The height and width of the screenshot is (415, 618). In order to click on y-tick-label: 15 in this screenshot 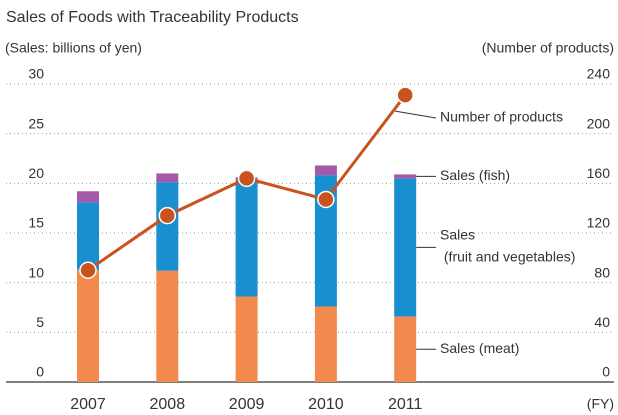, I will do `click(36, 223)`.